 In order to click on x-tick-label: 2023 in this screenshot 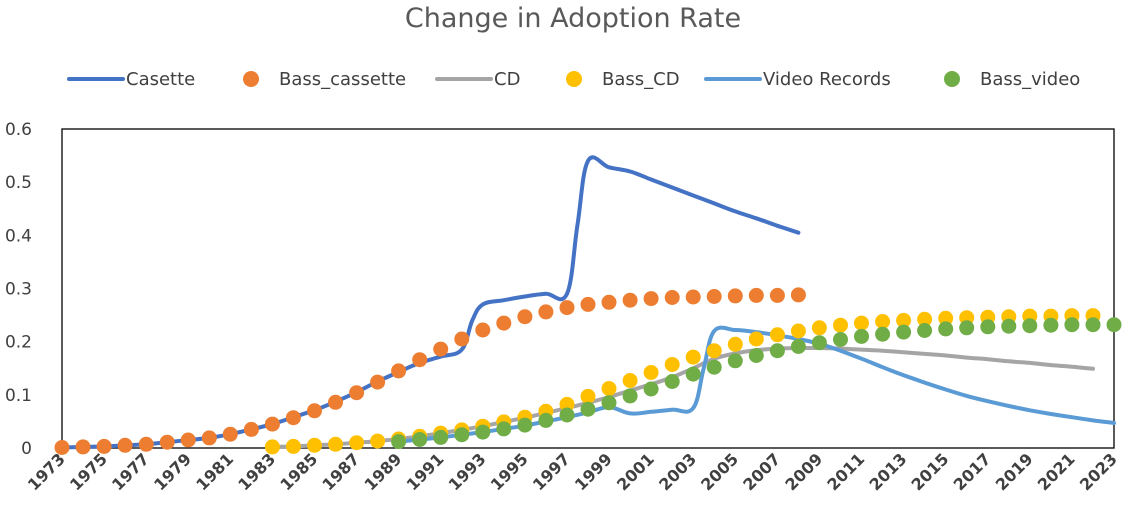, I will do `click(1098, 471)`.